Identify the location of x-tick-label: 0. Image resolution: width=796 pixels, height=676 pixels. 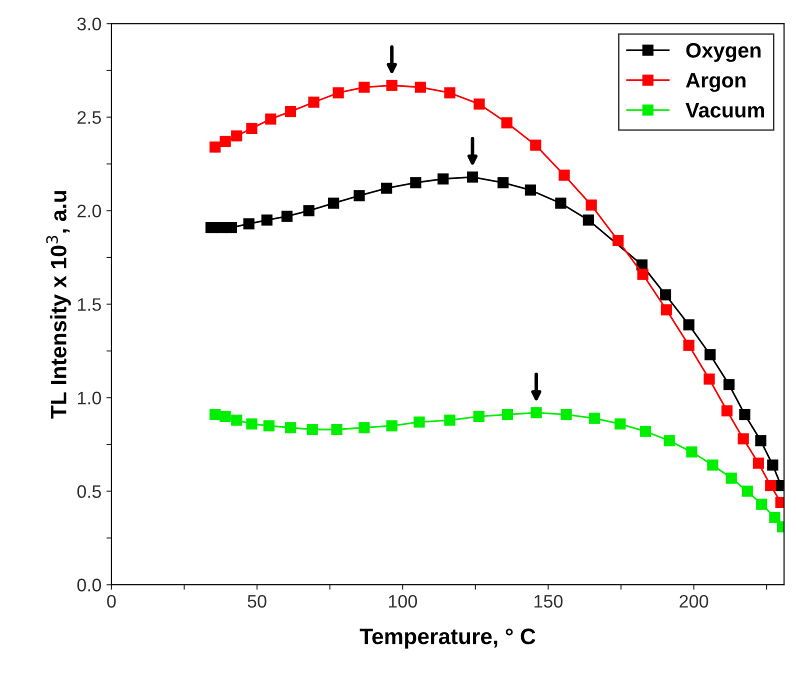
(111, 601).